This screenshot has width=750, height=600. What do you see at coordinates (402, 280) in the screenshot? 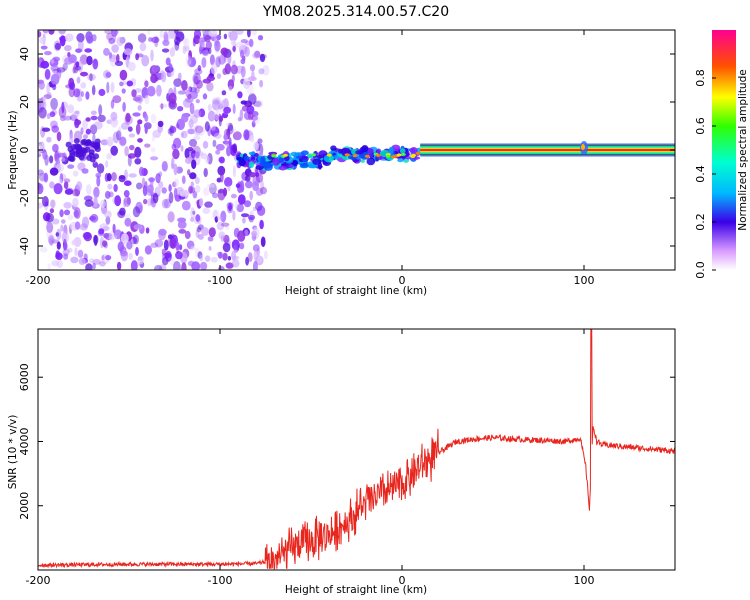
I see `x-tick-label: 0` at bounding box center [402, 280].